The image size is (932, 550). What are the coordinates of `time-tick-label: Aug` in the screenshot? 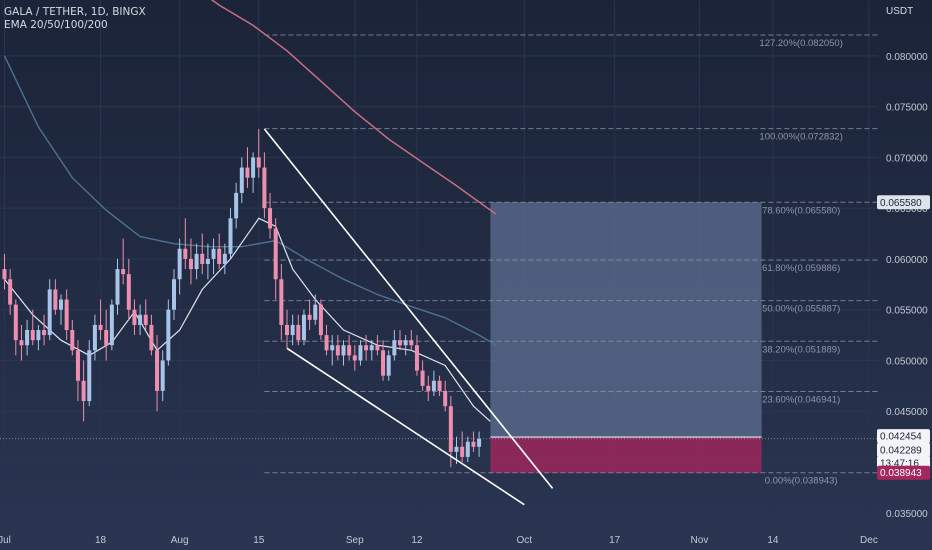 It's located at (180, 540).